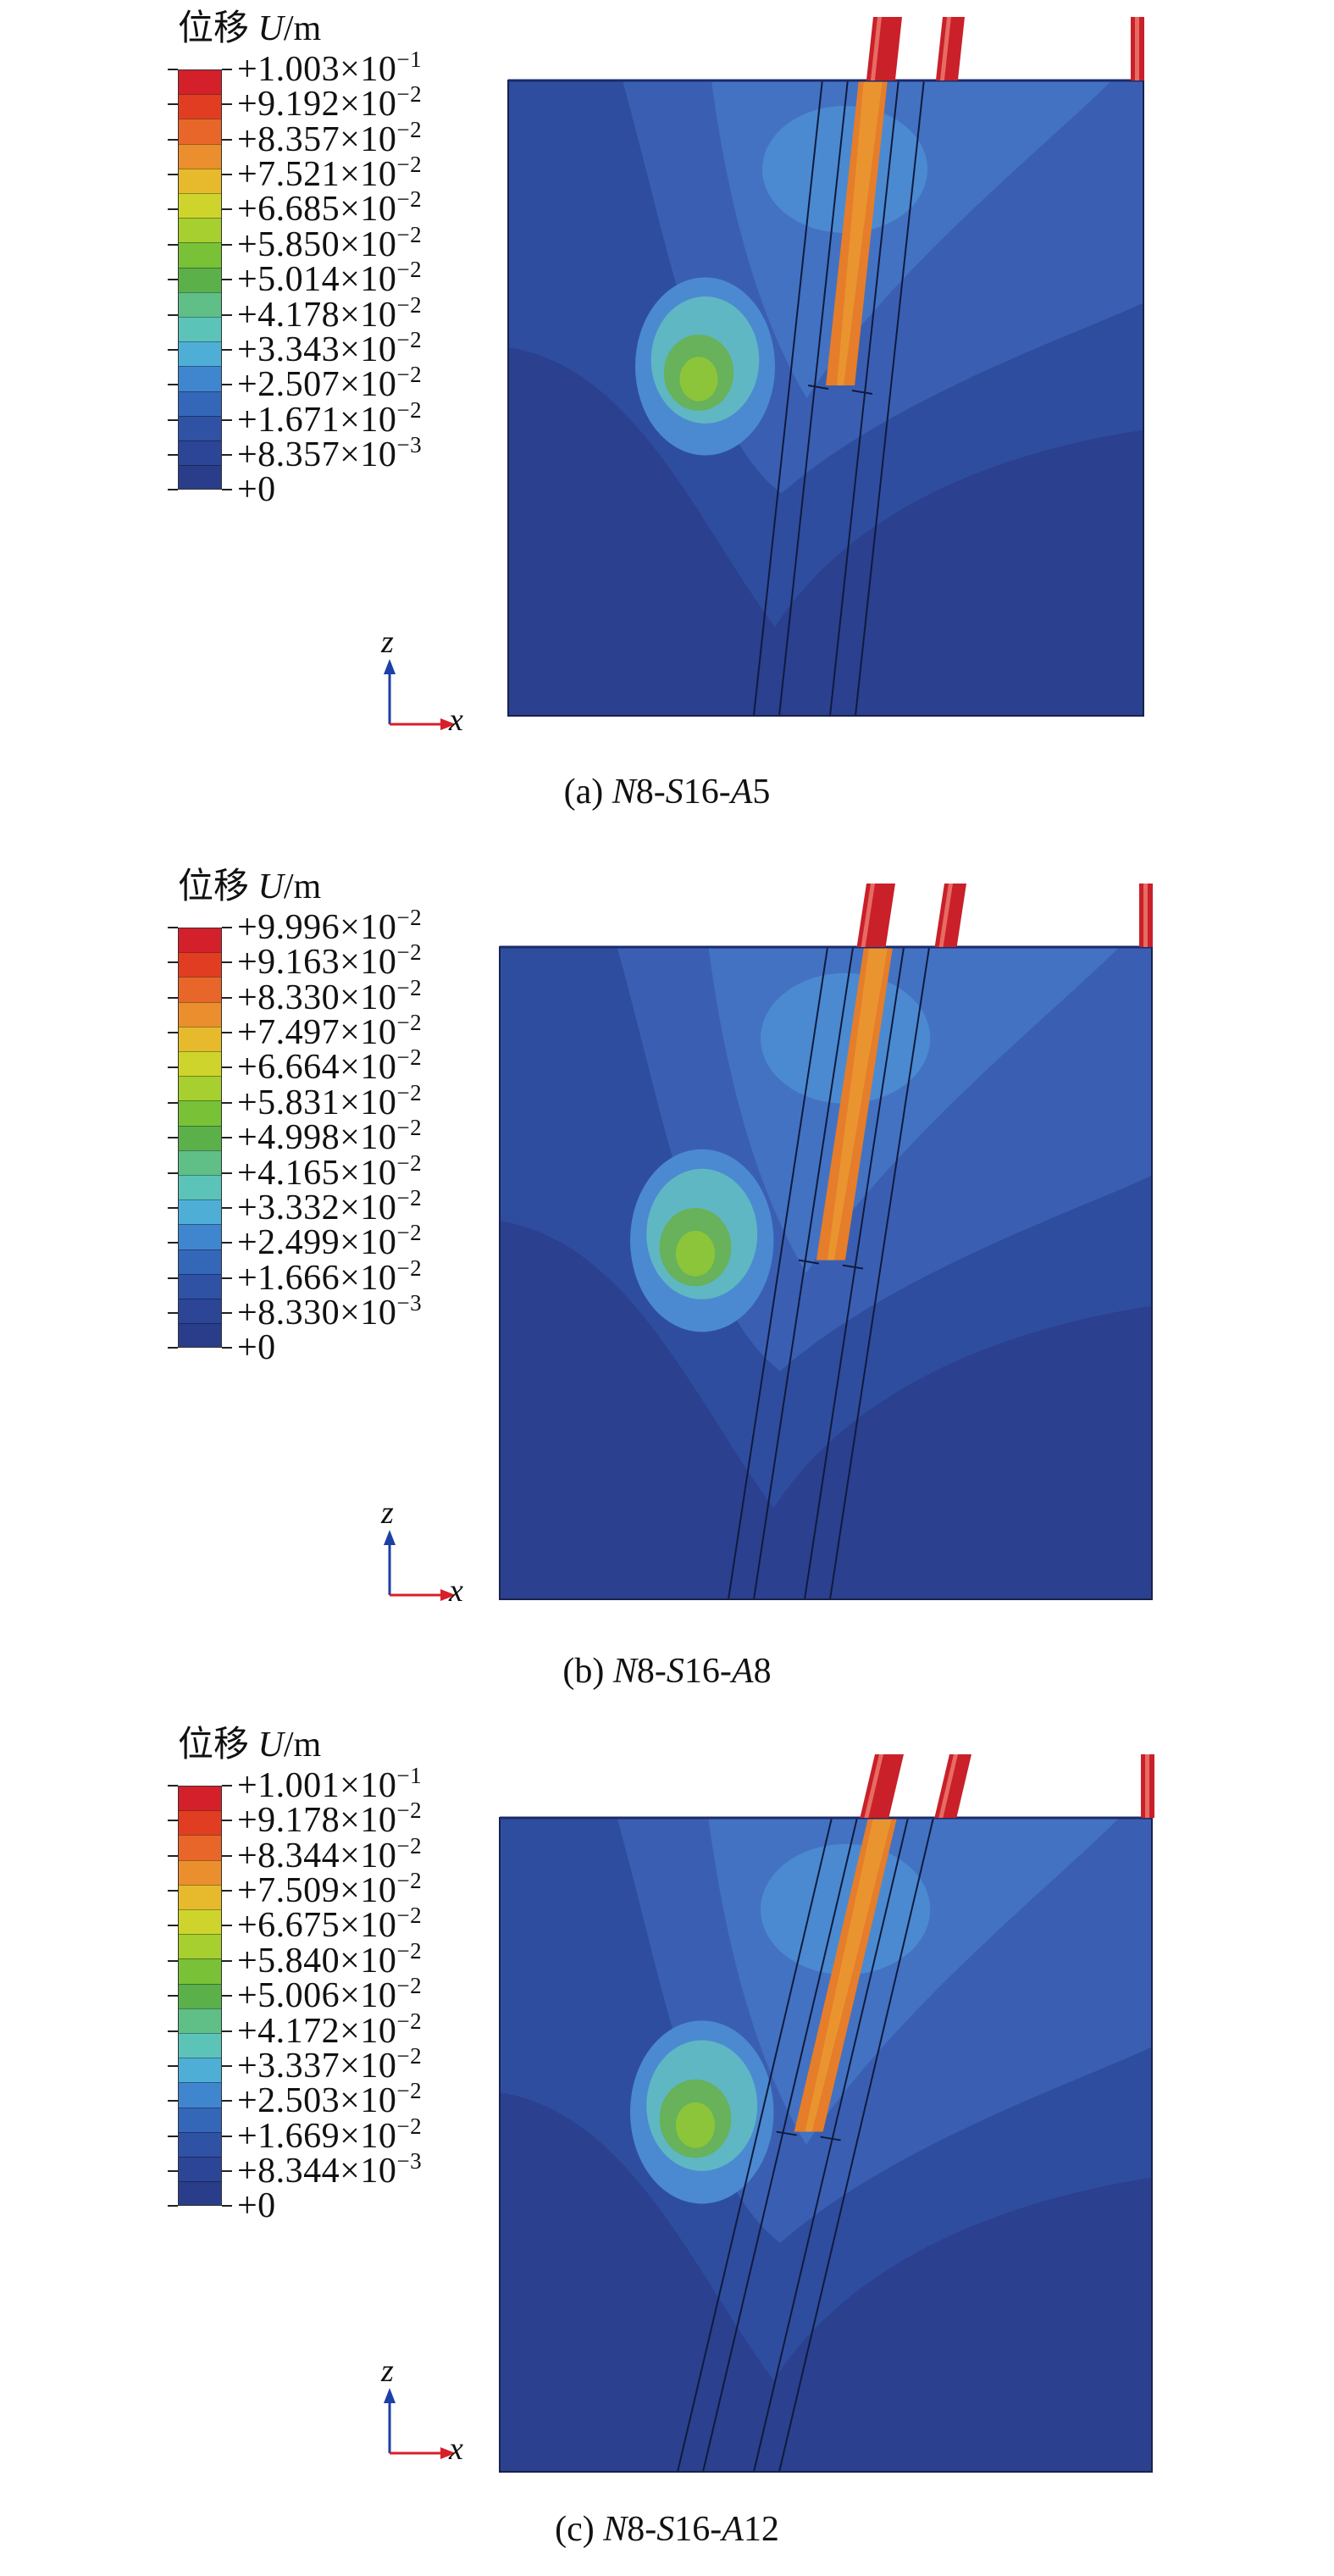  Describe the element at coordinates (830, 2138) in the screenshot. I see `anchor-marker` at that location.